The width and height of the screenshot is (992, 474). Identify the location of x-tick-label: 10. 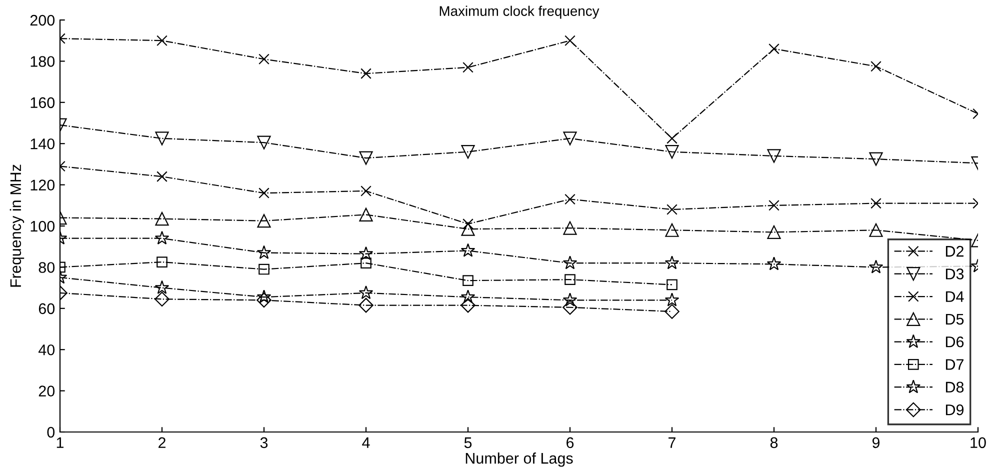
(978, 442).